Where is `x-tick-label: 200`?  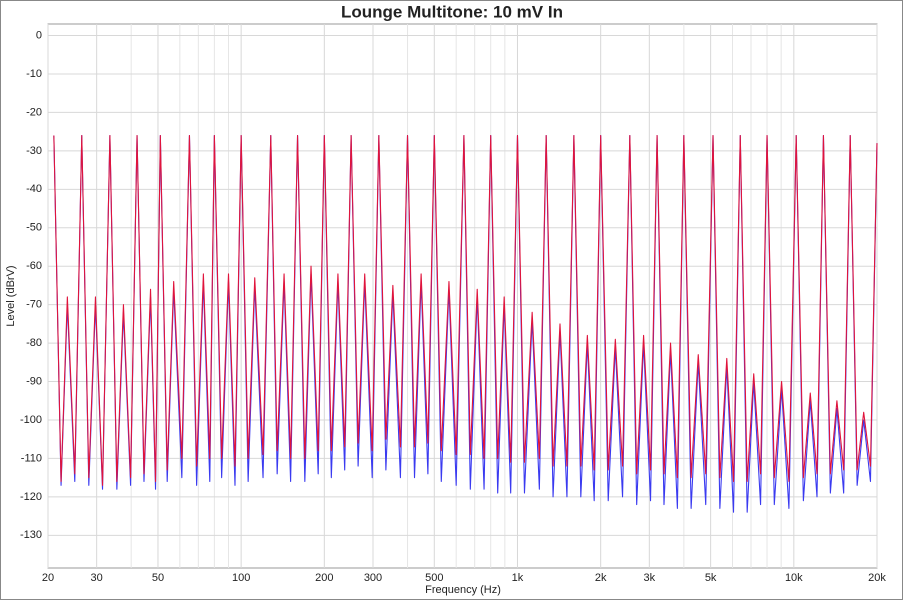
x-tick-label: 200 is located at coordinates (324, 578).